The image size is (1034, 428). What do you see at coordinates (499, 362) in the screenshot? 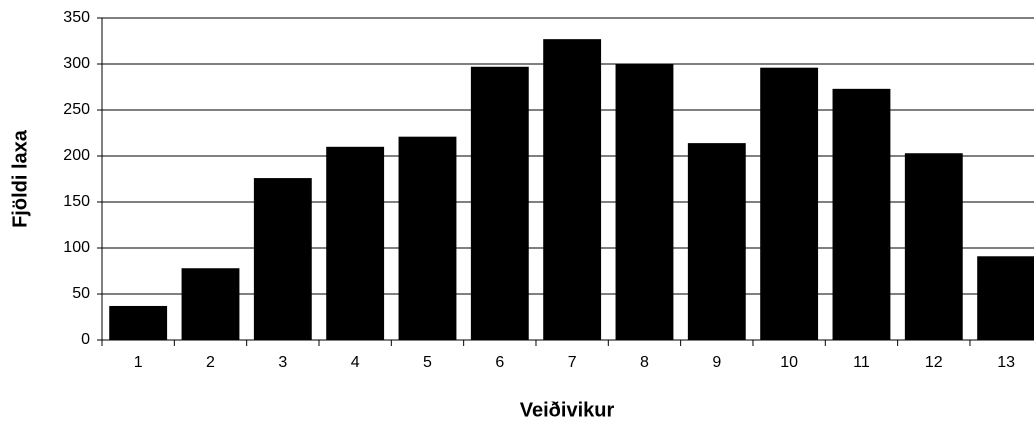
I see `x-tick-label: 6` at bounding box center [499, 362].